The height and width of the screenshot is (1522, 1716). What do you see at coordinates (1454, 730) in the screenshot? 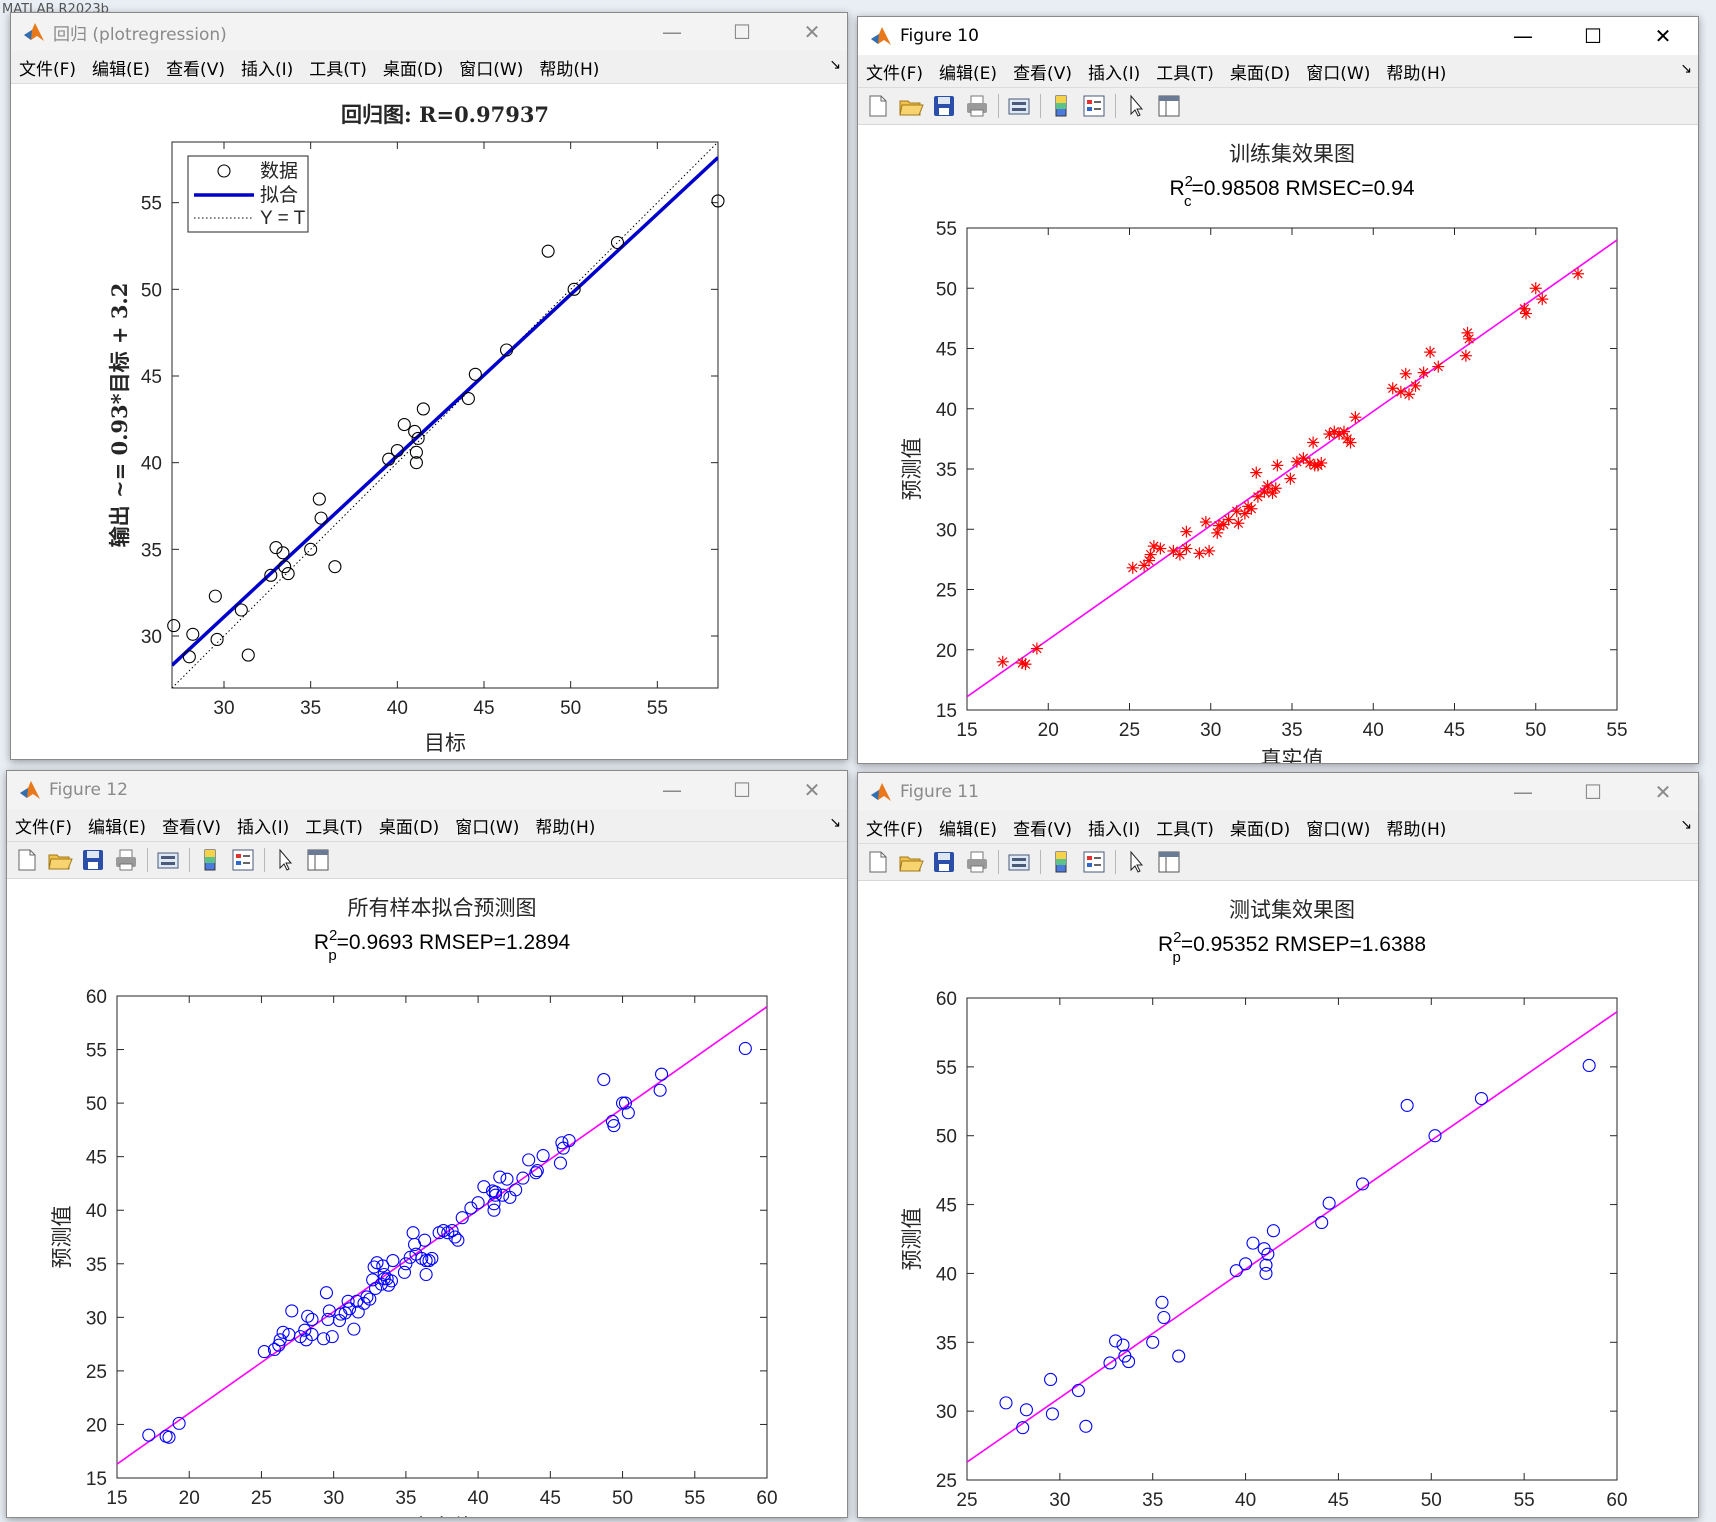
I see `x-tick-label: 45` at bounding box center [1454, 730].